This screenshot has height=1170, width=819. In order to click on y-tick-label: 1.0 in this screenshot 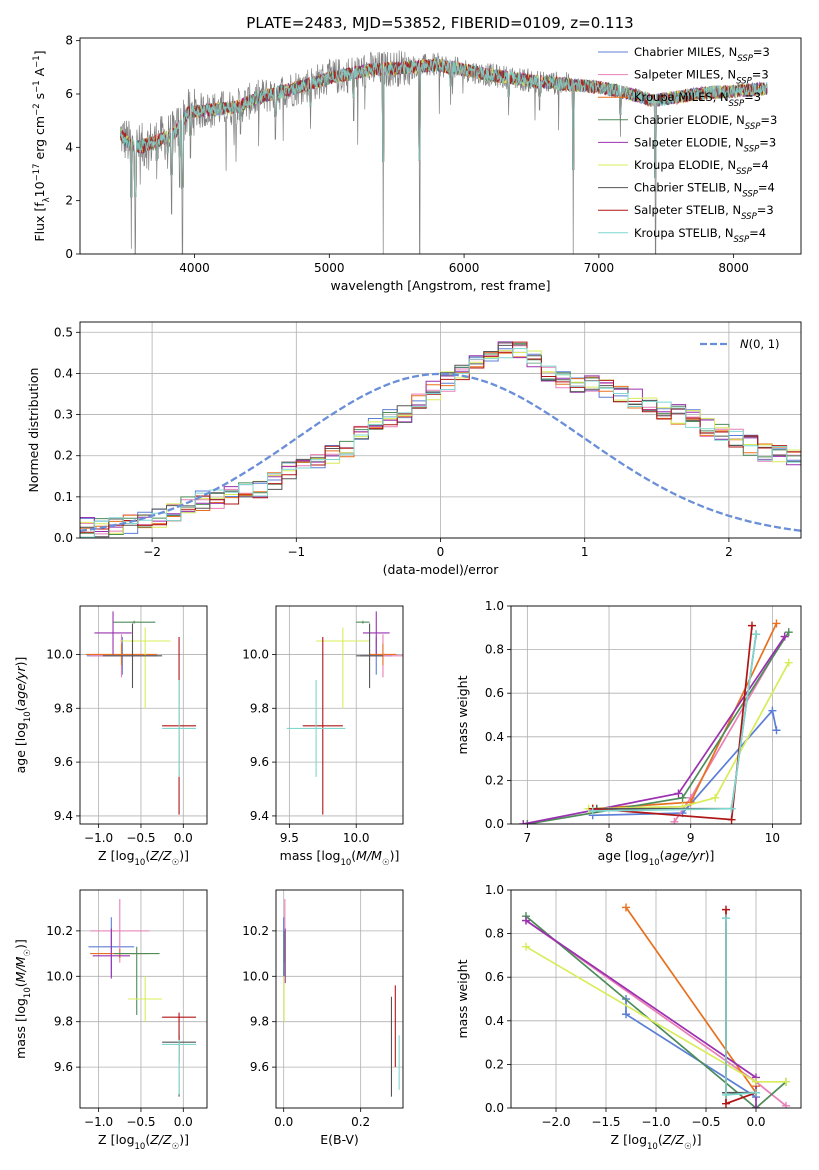, I will do `click(494, 606)`.